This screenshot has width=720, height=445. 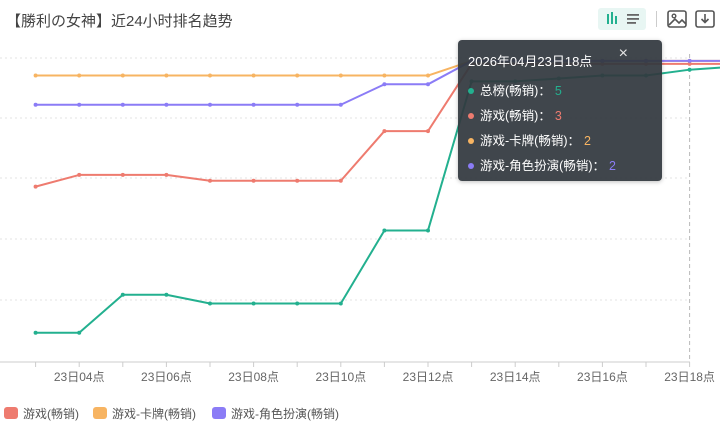 What do you see at coordinates (602, 377) in the screenshot?
I see `x-tick-label: 23日16点` at bounding box center [602, 377].